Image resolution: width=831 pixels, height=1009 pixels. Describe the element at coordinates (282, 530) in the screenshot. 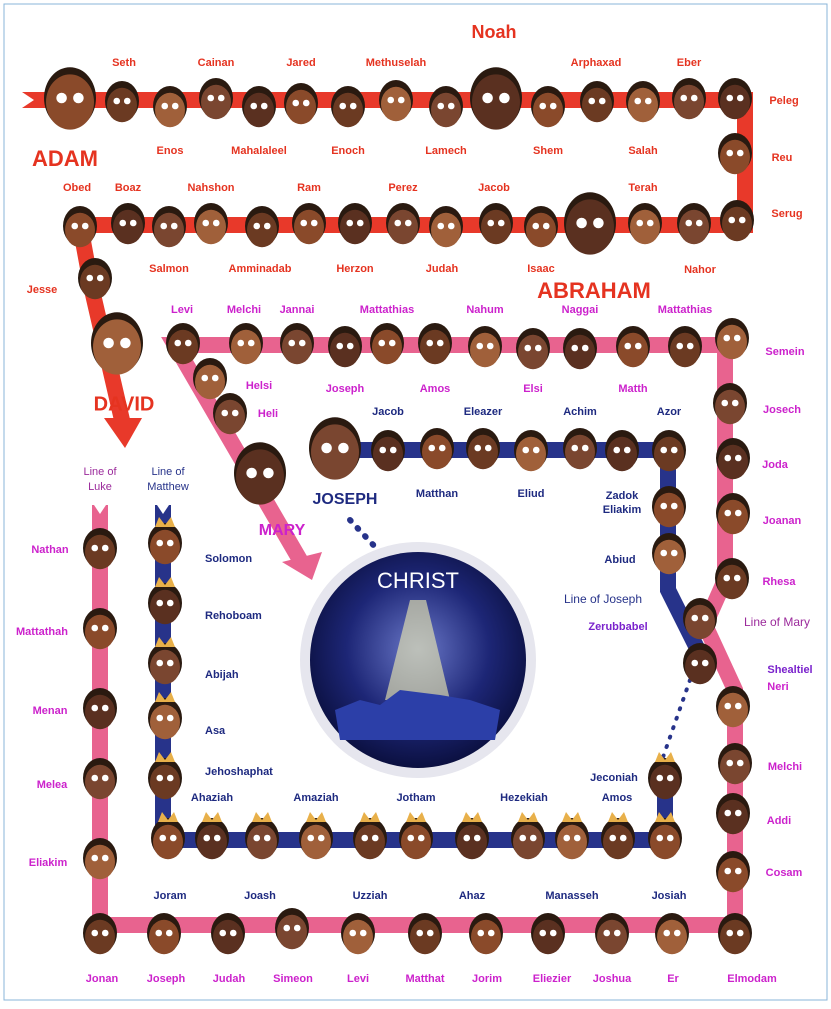

I see `person-name: MARY` at that location.